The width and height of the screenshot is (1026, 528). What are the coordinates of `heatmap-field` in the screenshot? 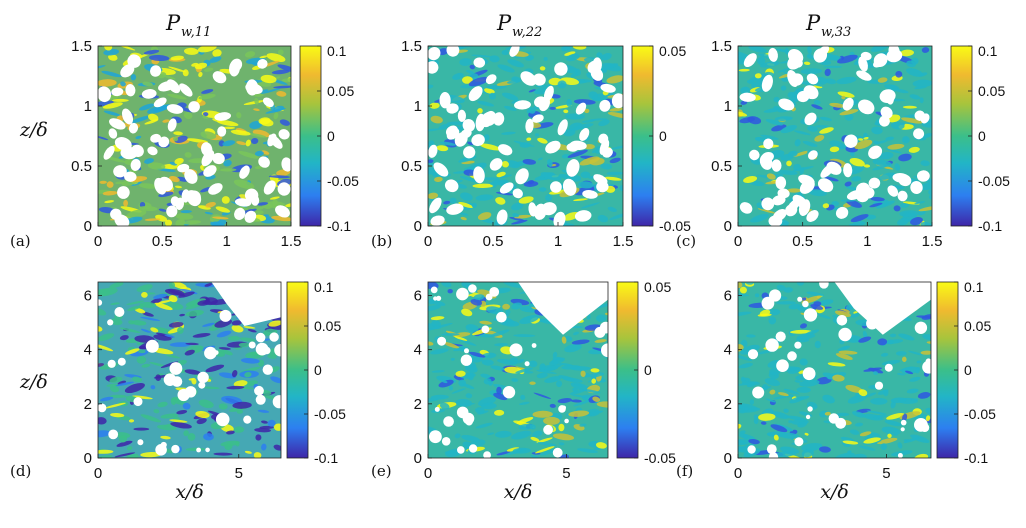 It's located at (525, 136).